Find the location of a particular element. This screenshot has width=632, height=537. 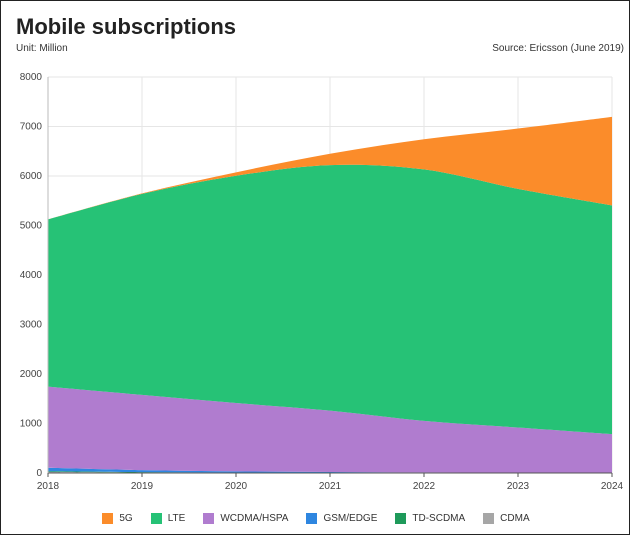

legend-item-5g: 5G is located at coordinates (117, 518).